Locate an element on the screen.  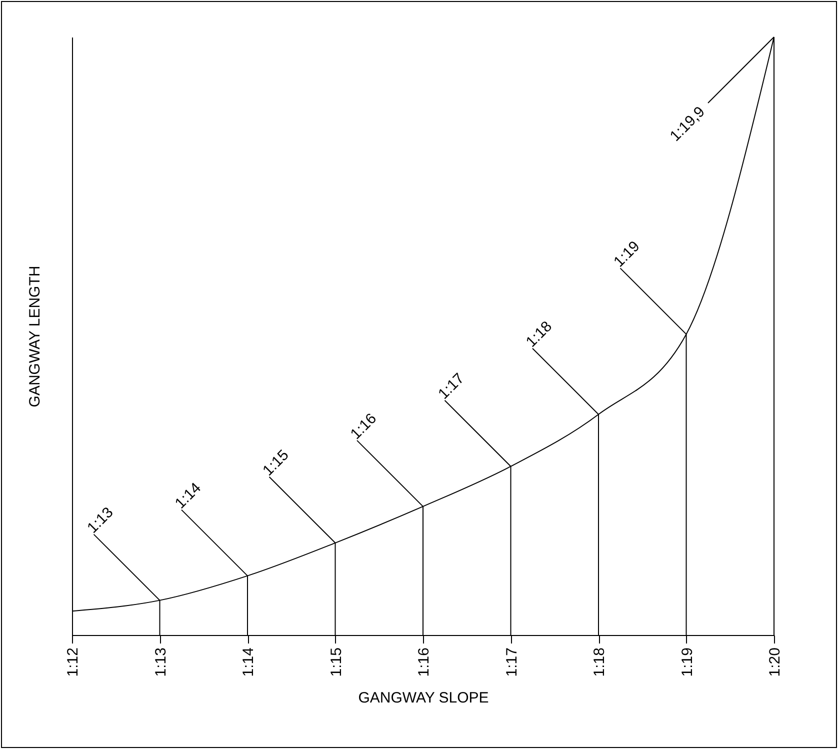
annotation: 1:13 is located at coordinates (100, 520).